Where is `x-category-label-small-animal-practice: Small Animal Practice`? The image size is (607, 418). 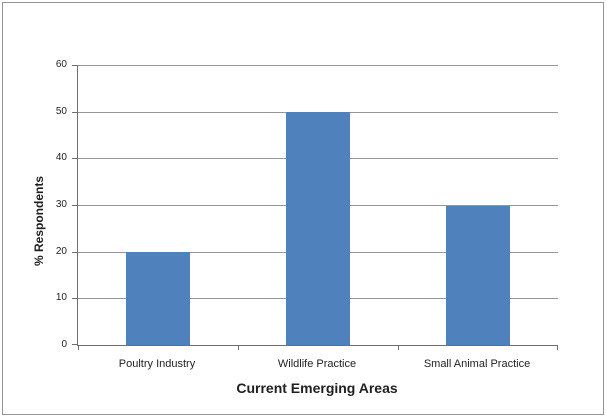
x-category-label-small-animal-practice: Small Animal Practice is located at coordinates (477, 364).